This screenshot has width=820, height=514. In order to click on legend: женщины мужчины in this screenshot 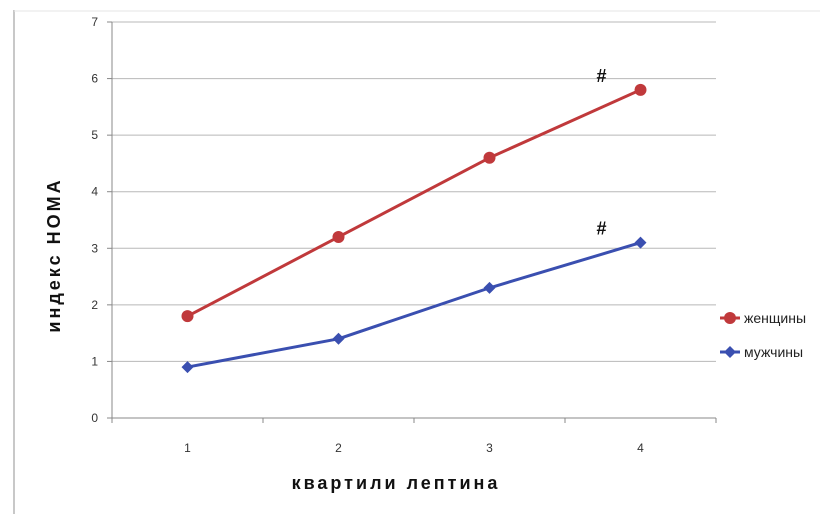, I will do `click(763, 335)`.